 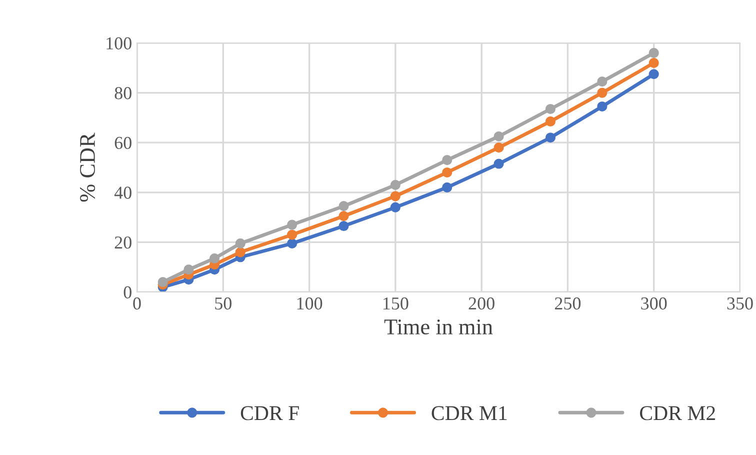 I want to click on y-tick-label: 80, so click(x=123, y=93).